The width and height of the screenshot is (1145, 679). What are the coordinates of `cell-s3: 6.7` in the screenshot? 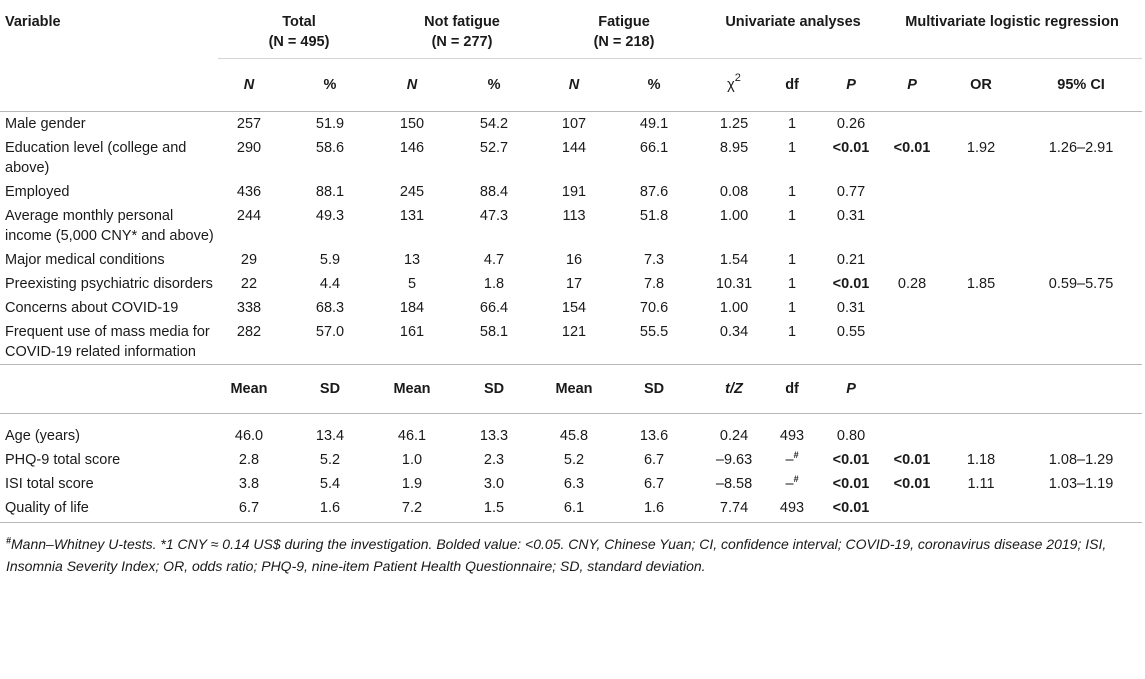 It's located at (654, 460).